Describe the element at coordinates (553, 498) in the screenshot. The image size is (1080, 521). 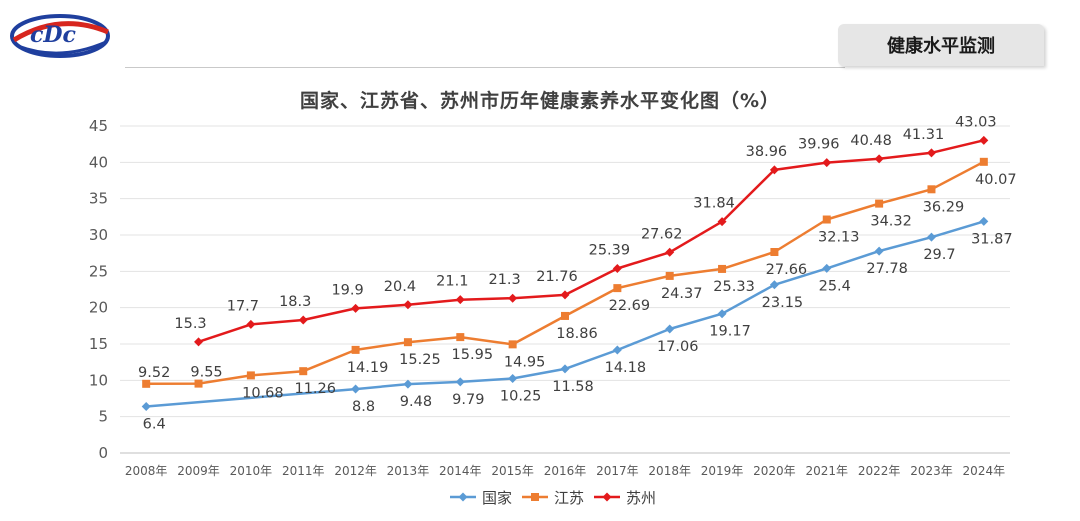
I see `legend: 国家 江苏 苏州` at that location.